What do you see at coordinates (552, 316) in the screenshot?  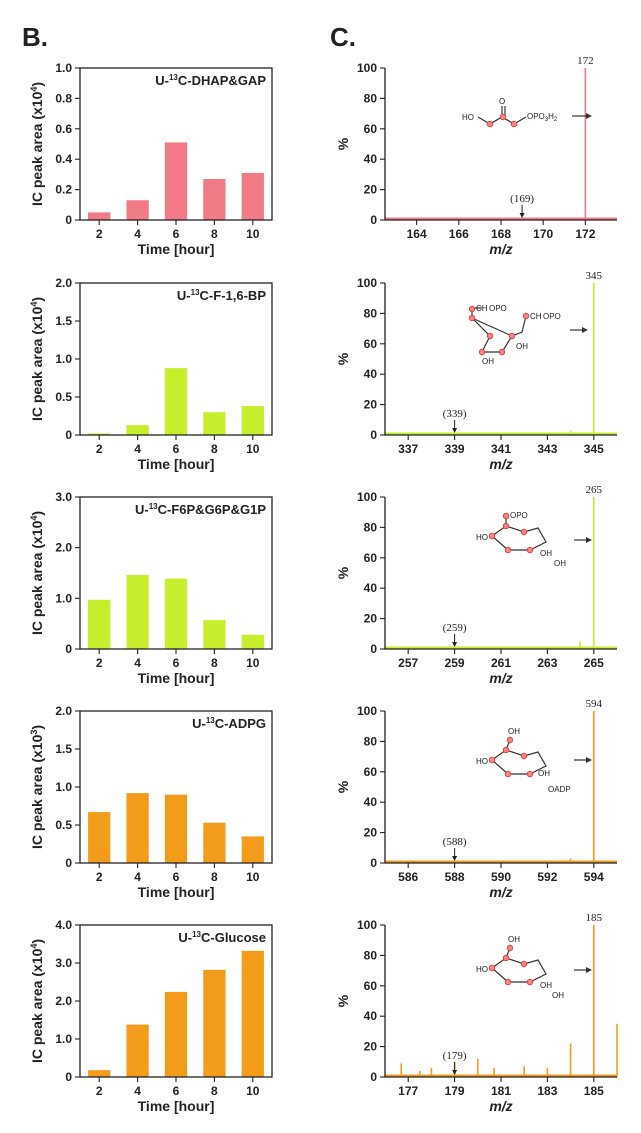 I see `chem-label: OPO` at bounding box center [552, 316].